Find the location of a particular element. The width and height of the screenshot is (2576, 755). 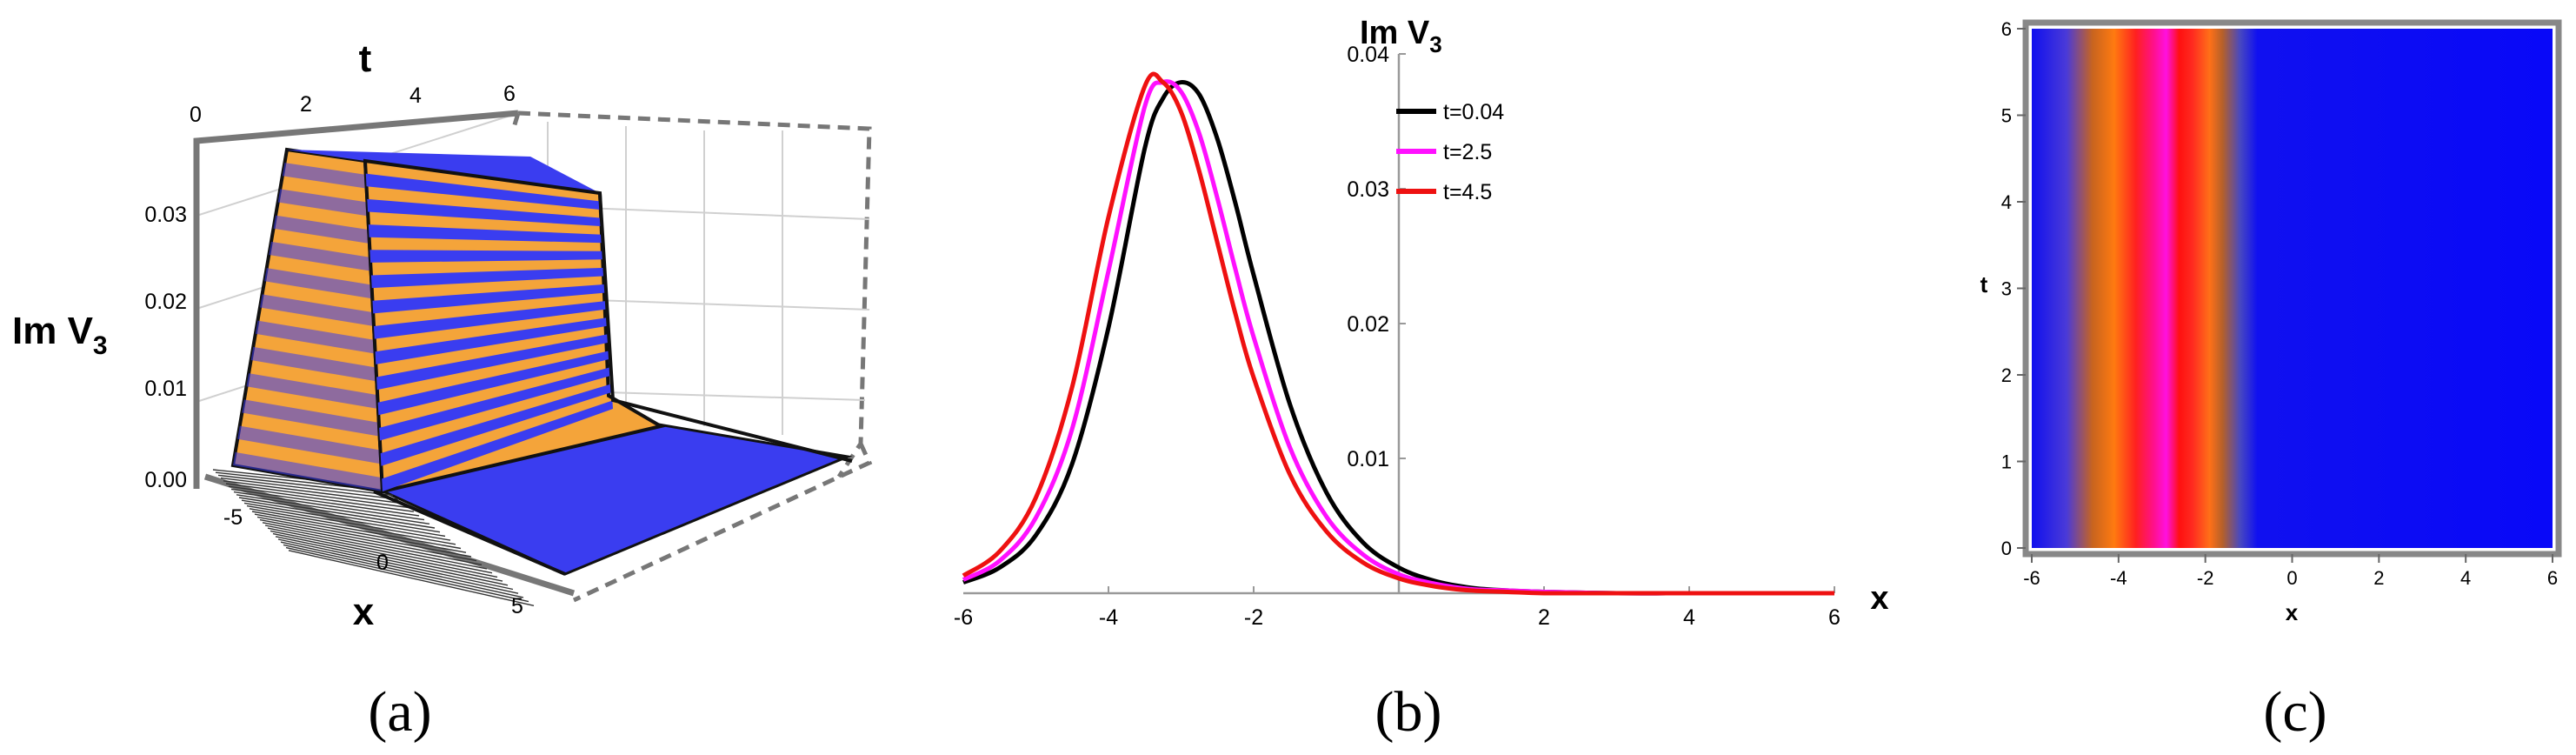

y-tick-label: 0.04 is located at coordinates (1368, 55).